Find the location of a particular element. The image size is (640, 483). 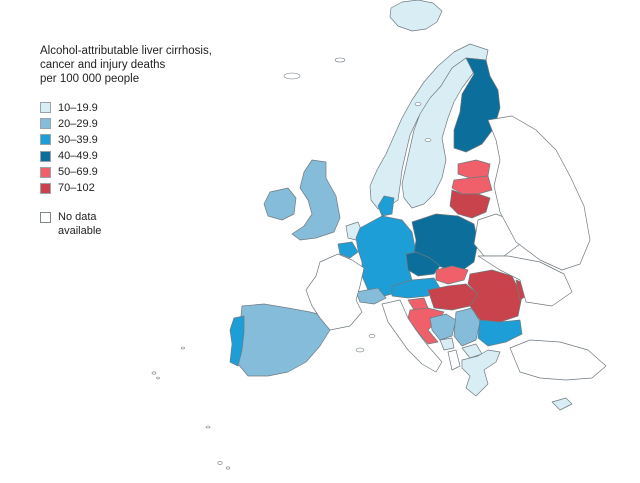

legend-label-no-data: No data available is located at coordinates (80, 223).